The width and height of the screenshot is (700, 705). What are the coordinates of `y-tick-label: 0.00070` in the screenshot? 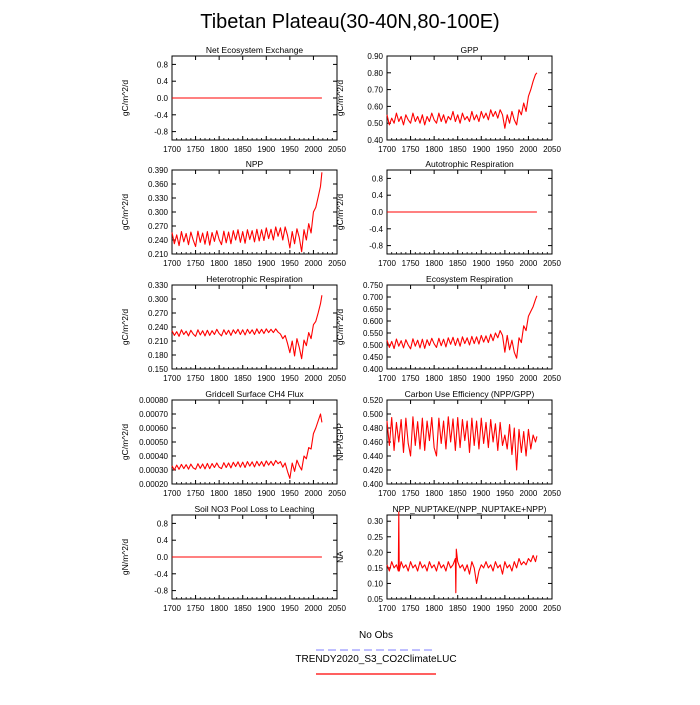 It's located at (153, 414).